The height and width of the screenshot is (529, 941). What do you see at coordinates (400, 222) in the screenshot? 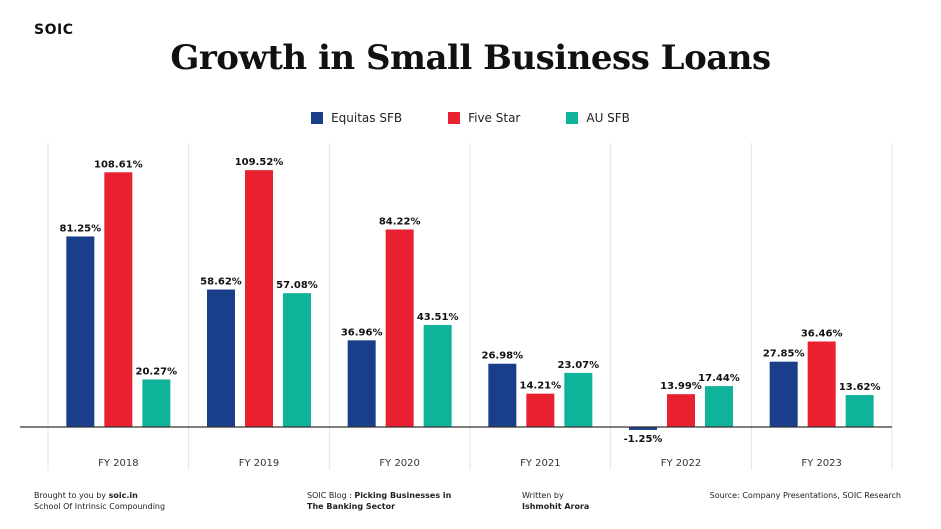
I see `data-label: 84.22%` at bounding box center [400, 222].